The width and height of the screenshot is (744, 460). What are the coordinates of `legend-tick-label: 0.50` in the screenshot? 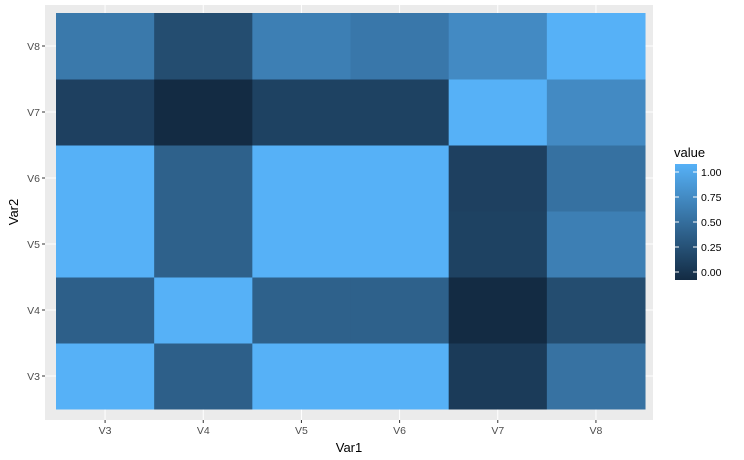 It's located at (711, 223).